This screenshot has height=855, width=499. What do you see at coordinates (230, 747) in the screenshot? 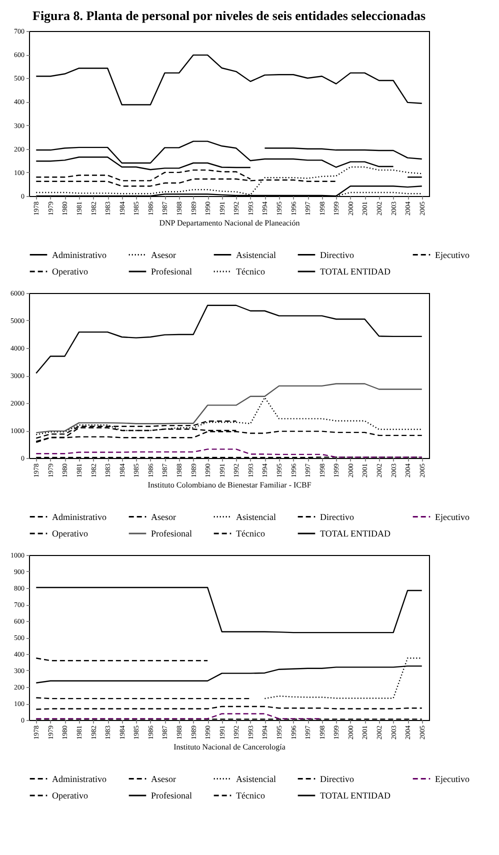
I see `x-axis-title: Instituto Nacional de Cancerología` at bounding box center [230, 747].